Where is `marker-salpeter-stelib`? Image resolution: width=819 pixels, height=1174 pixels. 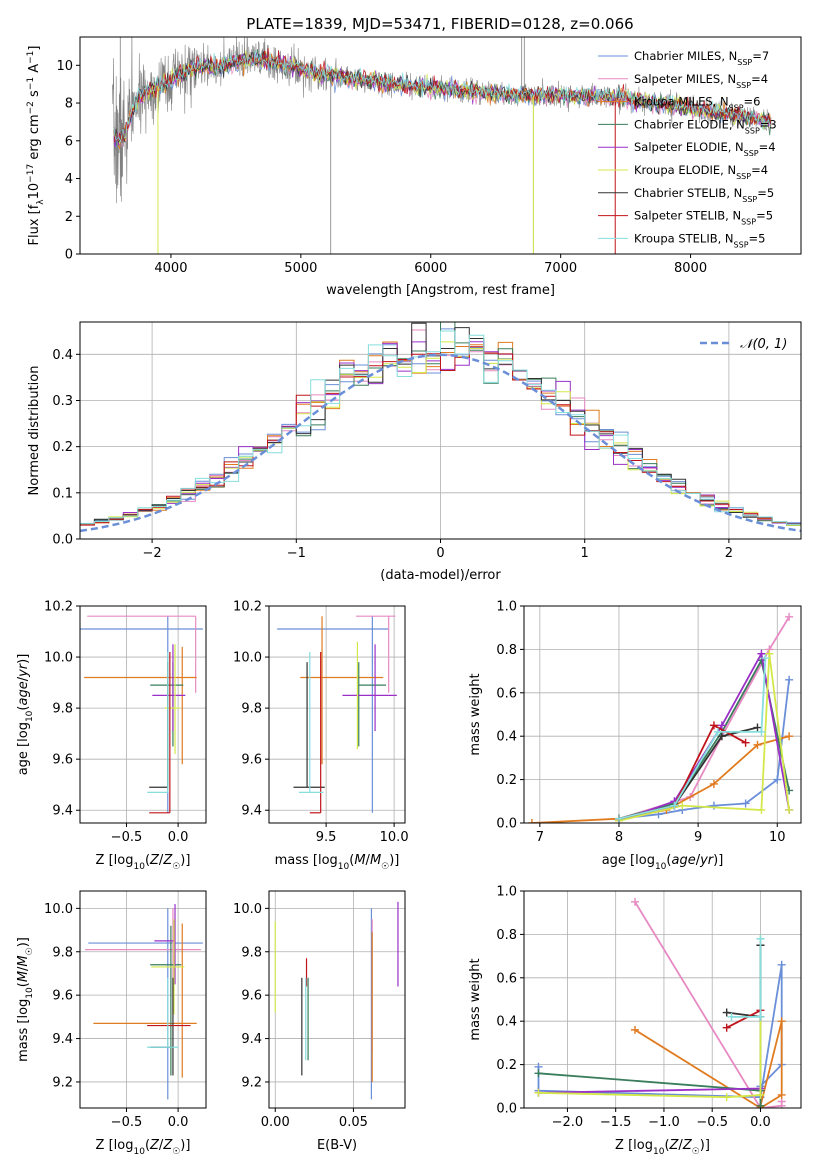
marker-salpeter-stelib is located at coordinates (713, 725).